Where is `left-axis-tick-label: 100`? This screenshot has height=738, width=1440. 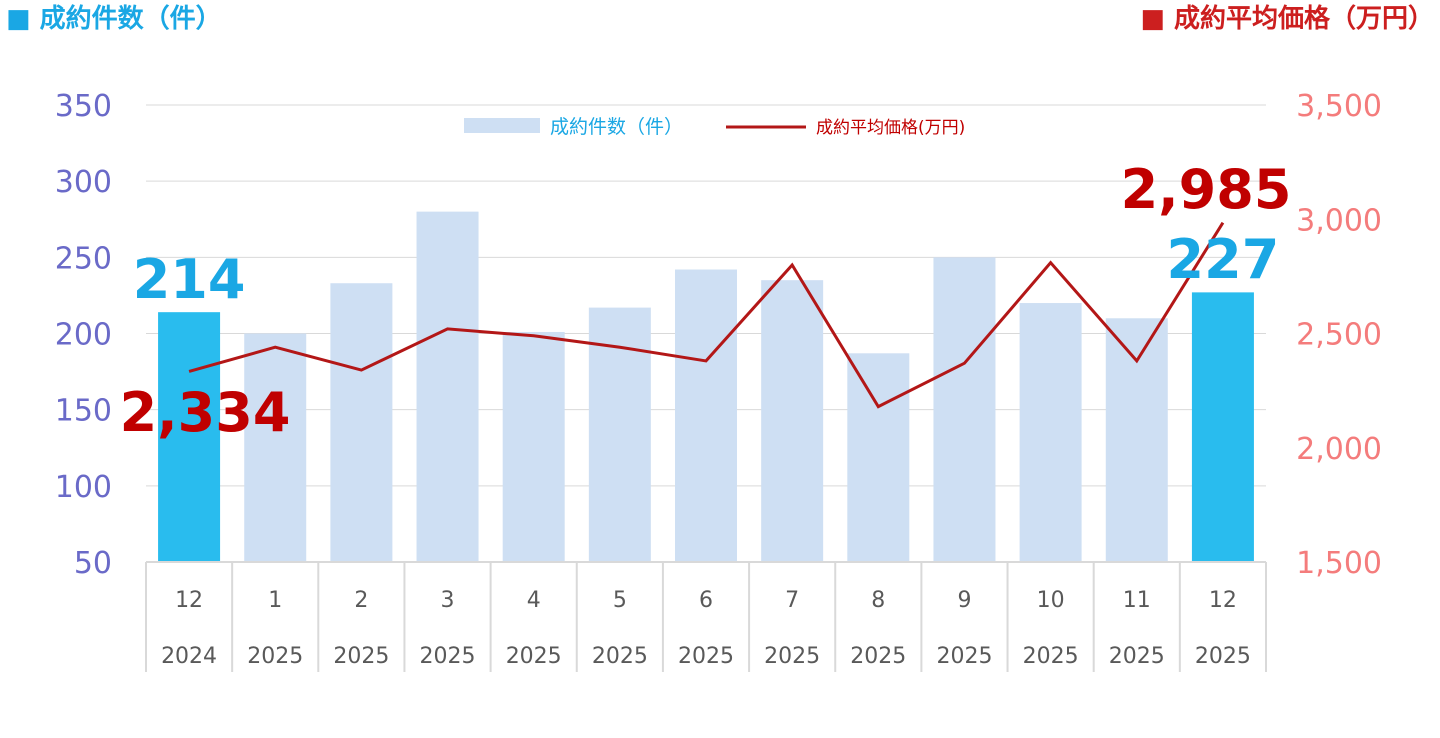 left-axis-tick-label: 100 is located at coordinates (83, 487).